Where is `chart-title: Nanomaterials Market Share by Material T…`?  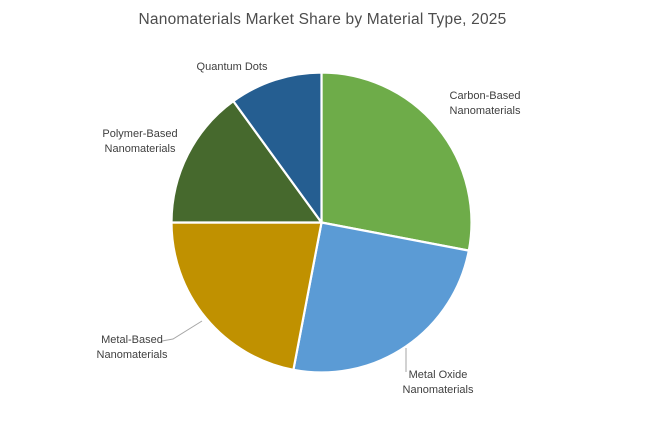 chart-title: Nanomaterials Market Share by Material T… is located at coordinates (322, 19).